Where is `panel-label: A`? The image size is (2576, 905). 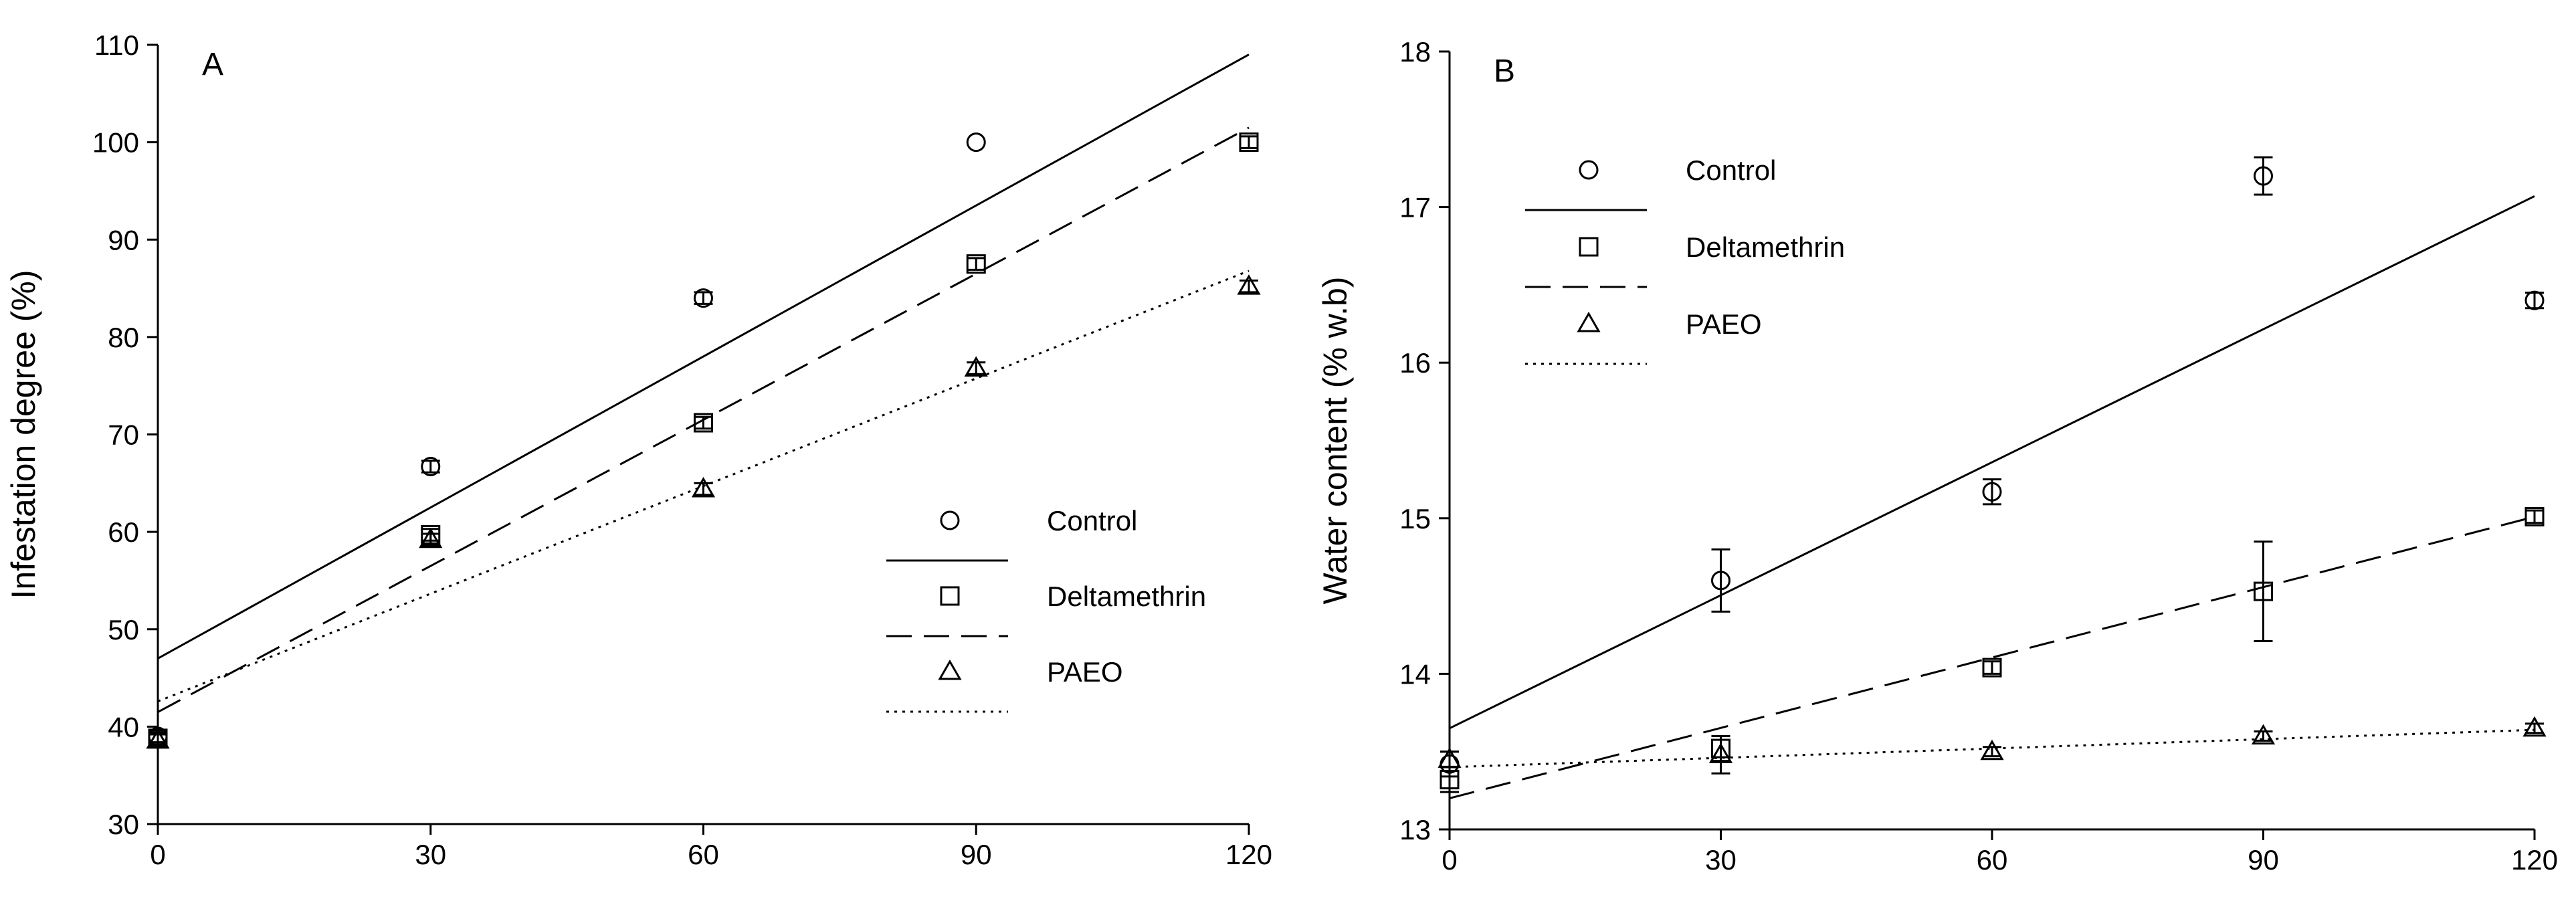
panel-label: A is located at coordinates (213, 64).